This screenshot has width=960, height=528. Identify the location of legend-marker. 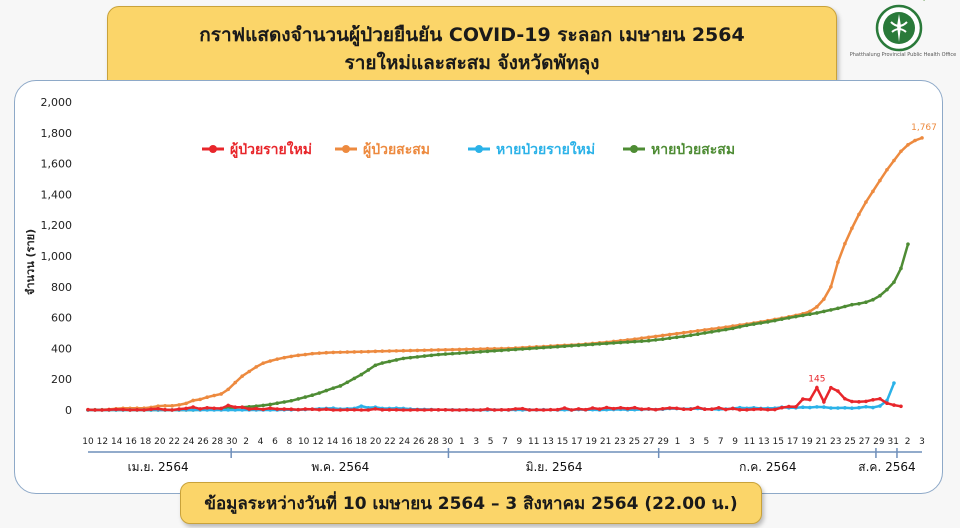
(634, 149).